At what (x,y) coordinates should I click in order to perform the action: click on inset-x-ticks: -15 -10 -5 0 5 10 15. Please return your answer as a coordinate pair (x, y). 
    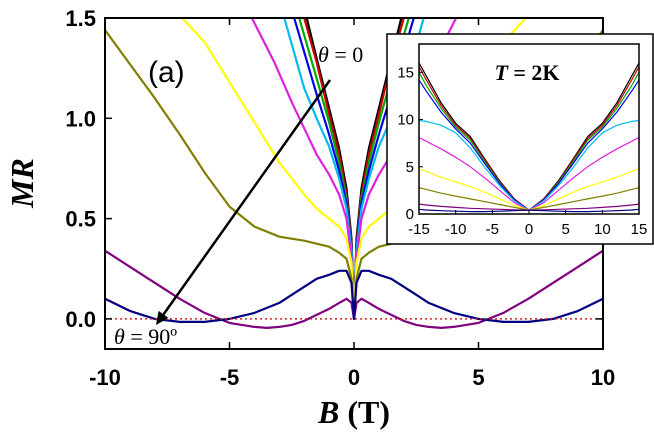
    Looking at the image, I should click on (527, 224).